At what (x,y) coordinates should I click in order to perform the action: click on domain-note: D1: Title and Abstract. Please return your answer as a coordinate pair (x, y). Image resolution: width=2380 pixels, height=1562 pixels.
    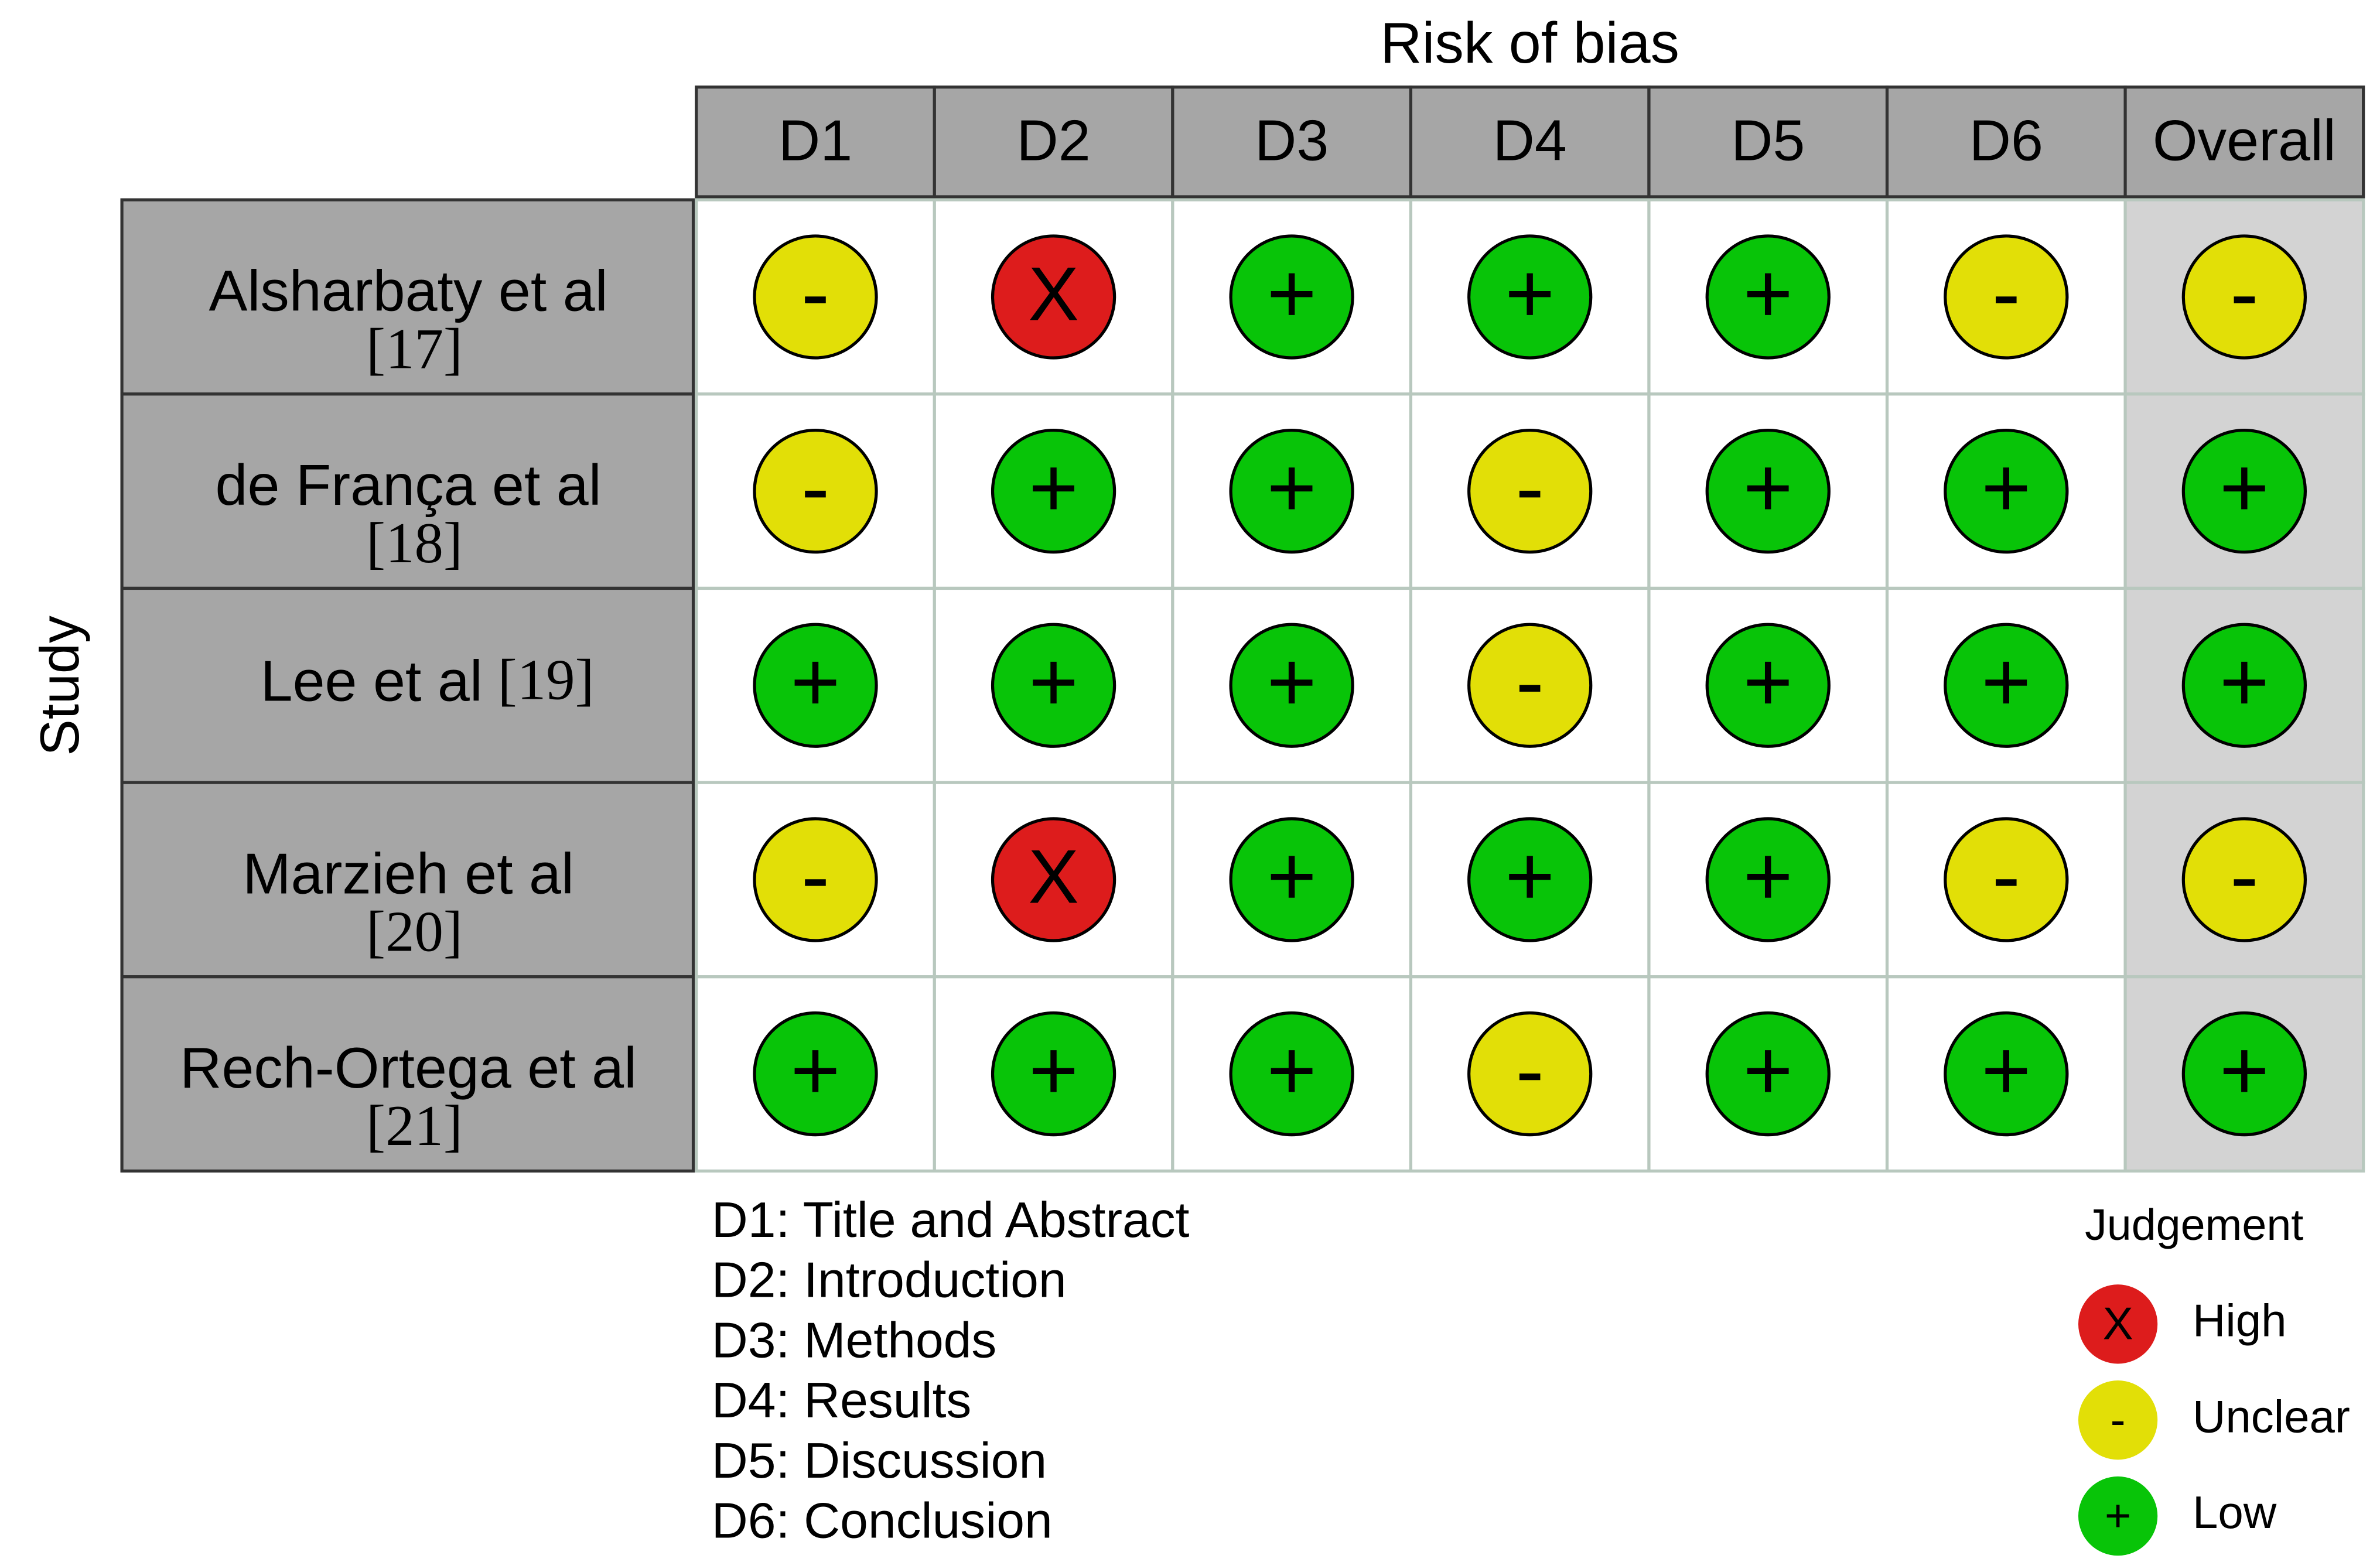
    Looking at the image, I should click on (951, 1220).